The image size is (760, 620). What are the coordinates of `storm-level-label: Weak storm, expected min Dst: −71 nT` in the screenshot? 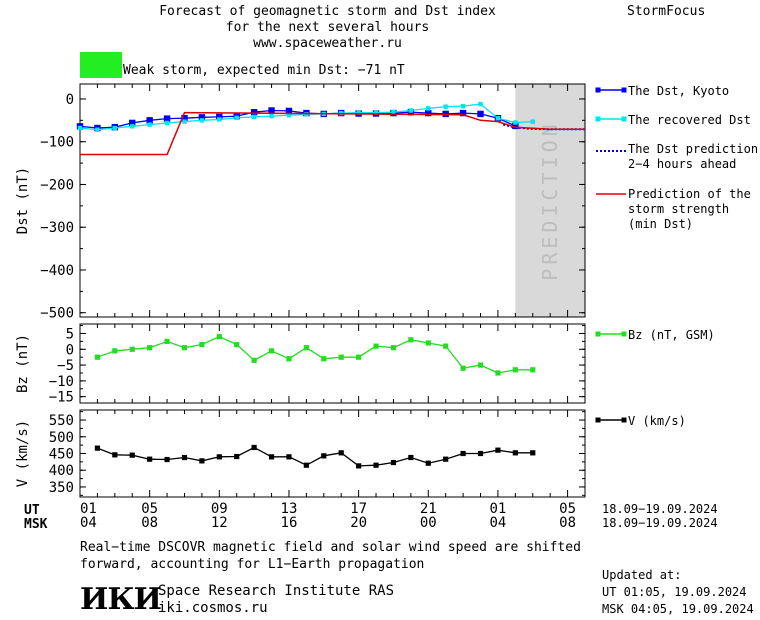 It's located at (264, 70).